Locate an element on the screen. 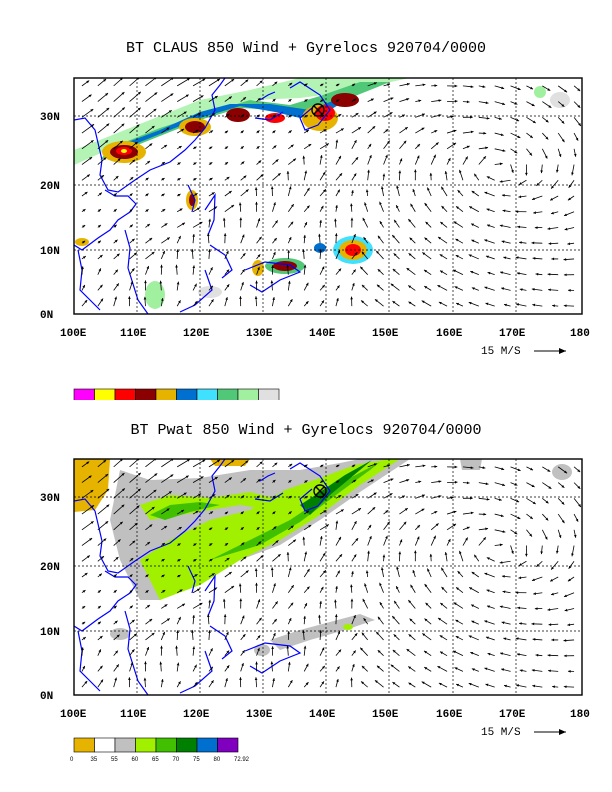 The image size is (612, 792). coastlines is located at coordinates (202, 577).